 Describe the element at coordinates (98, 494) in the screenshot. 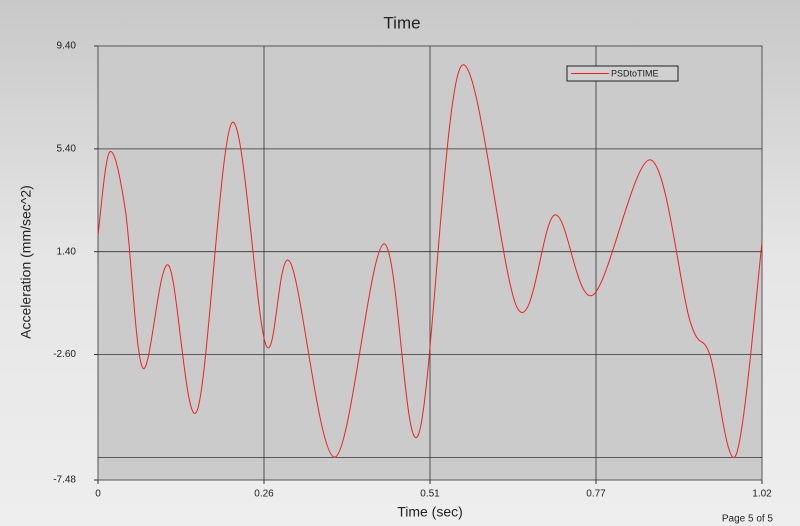

I see `x-tick-label: 0` at that location.